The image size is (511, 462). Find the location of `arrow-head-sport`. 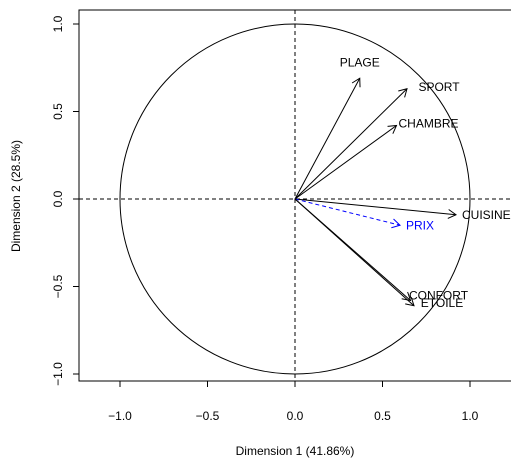

arrow-head-sport is located at coordinates (403, 93).